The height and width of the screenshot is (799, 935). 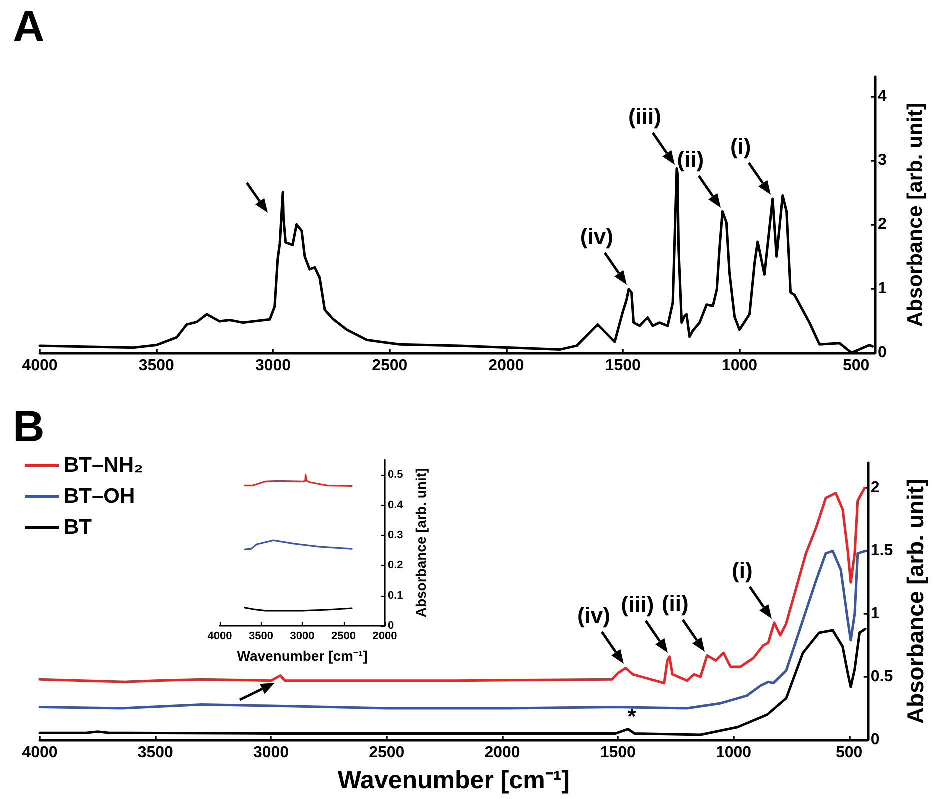 What do you see at coordinates (100, 496) in the screenshot?
I see `legend-label: BT–OH` at bounding box center [100, 496].